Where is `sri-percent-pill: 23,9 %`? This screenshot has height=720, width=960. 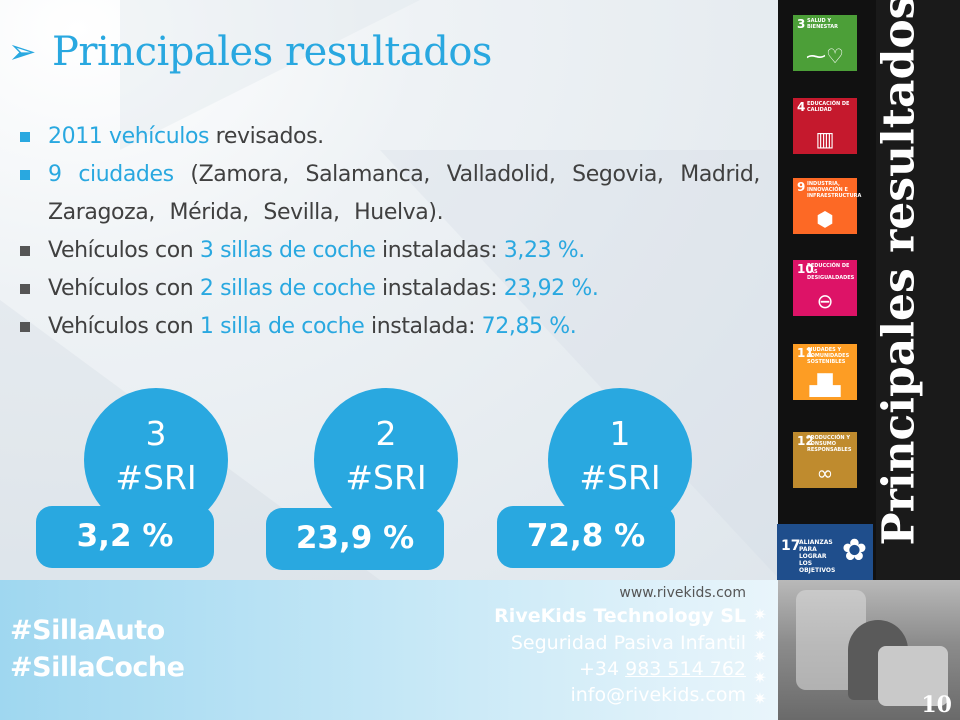
sri-percent-pill: 23,9 % is located at coordinates (355, 539).